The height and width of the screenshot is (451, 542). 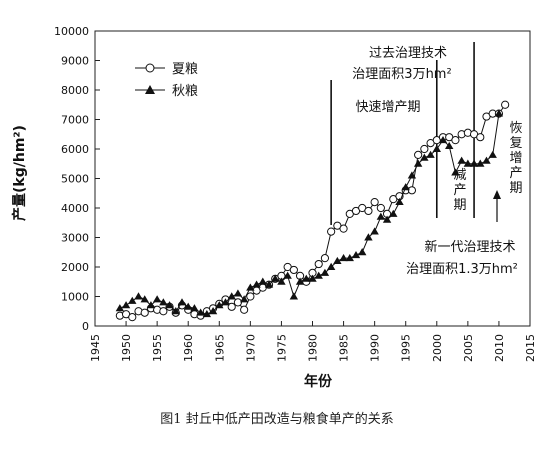 What do you see at coordinates (75, 90) in the screenshot?
I see `y-tick-label: 8000` at bounding box center [75, 90].